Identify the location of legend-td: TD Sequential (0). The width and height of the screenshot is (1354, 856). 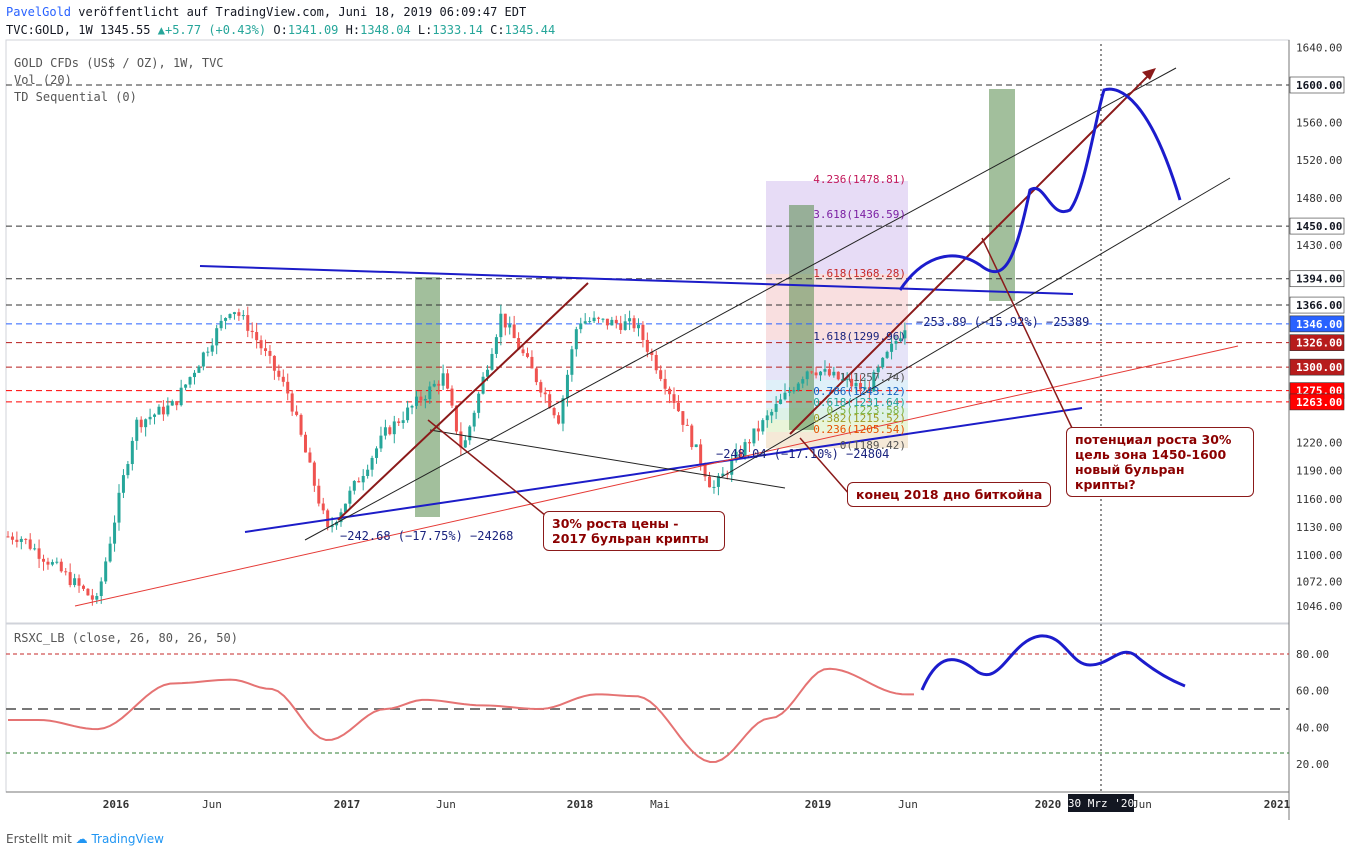
(75, 97).